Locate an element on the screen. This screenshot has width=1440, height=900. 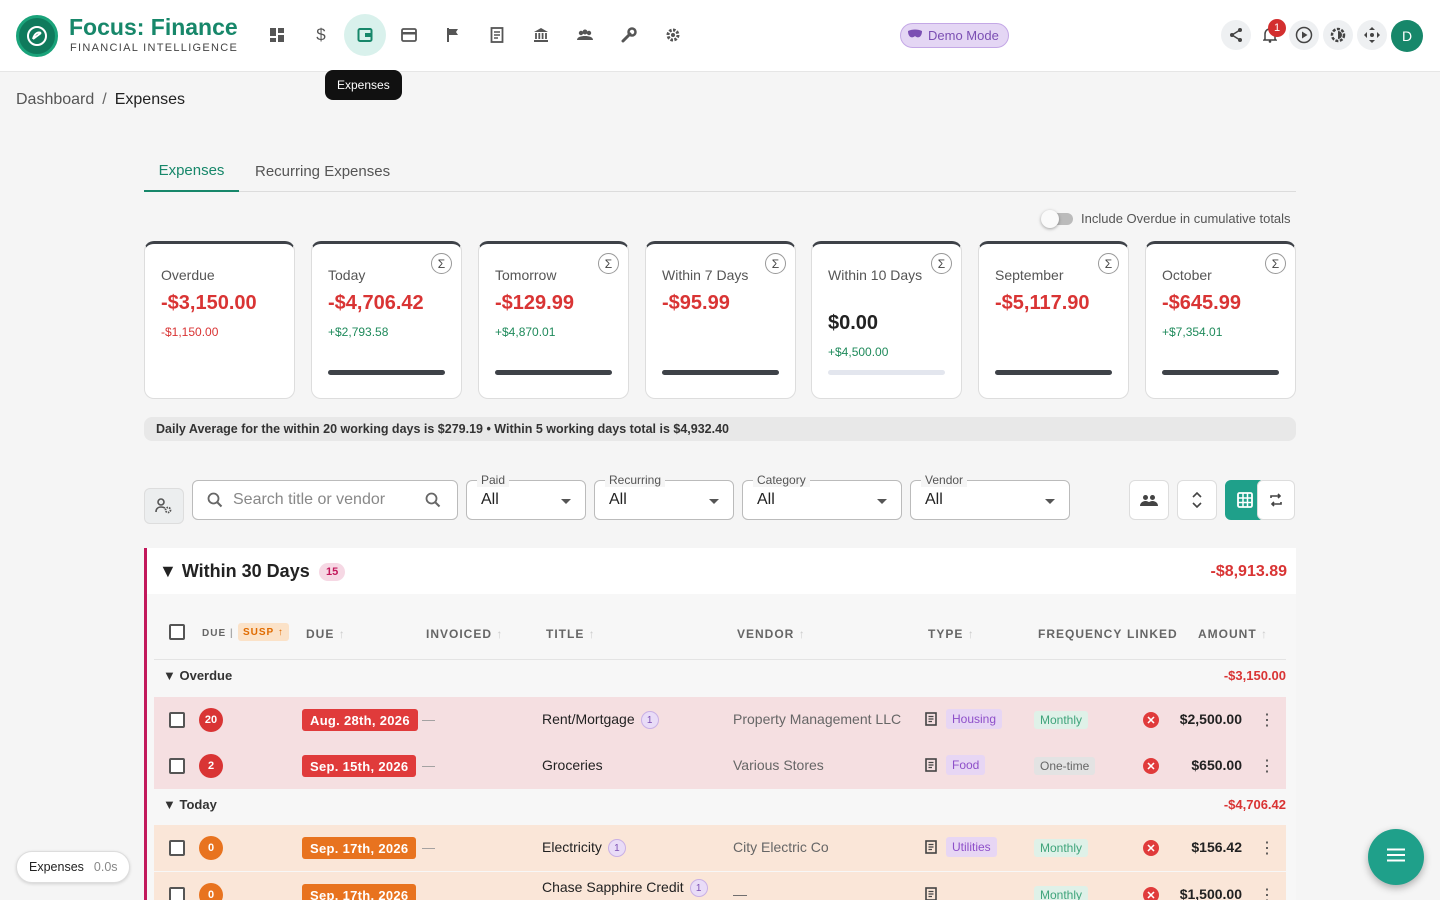
search-field is located at coordinates (325, 500).